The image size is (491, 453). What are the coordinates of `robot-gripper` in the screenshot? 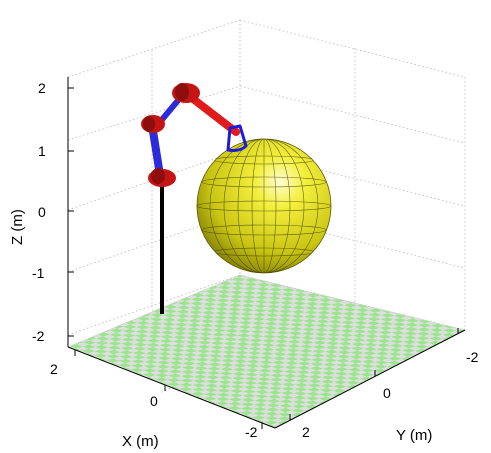 It's located at (237, 138).